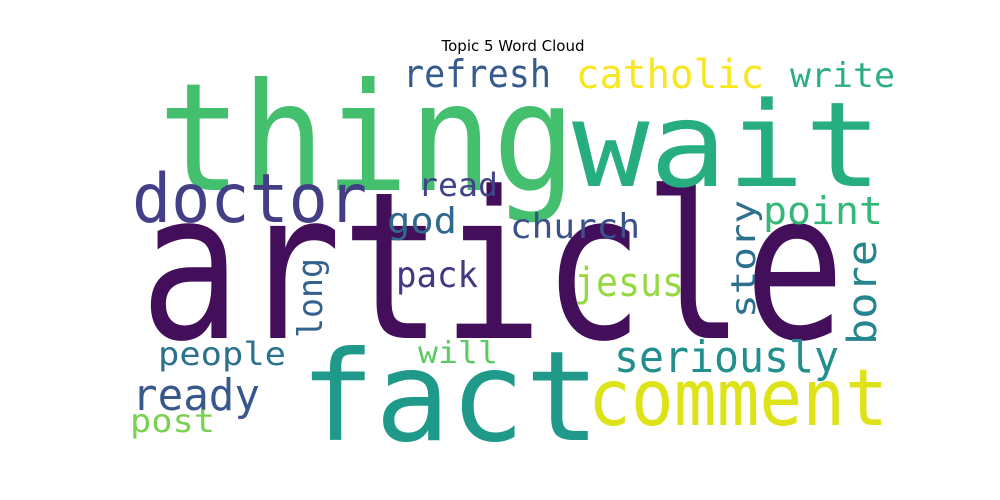  Describe the element at coordinates (422, 221) in the screenshot. I see `word-god: god` at that location.